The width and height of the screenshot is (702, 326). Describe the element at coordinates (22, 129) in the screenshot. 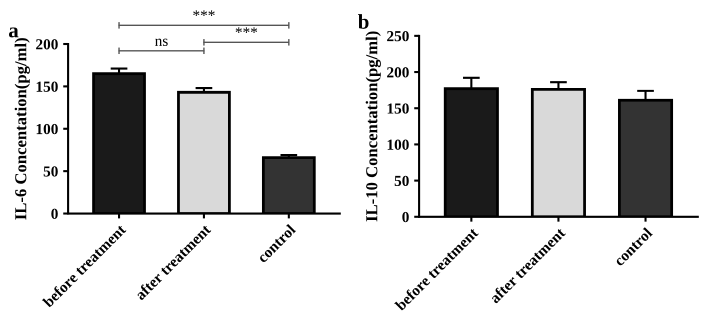

I see `y-axis-title: IL-6 Concentation(pg/ml)` at that location.